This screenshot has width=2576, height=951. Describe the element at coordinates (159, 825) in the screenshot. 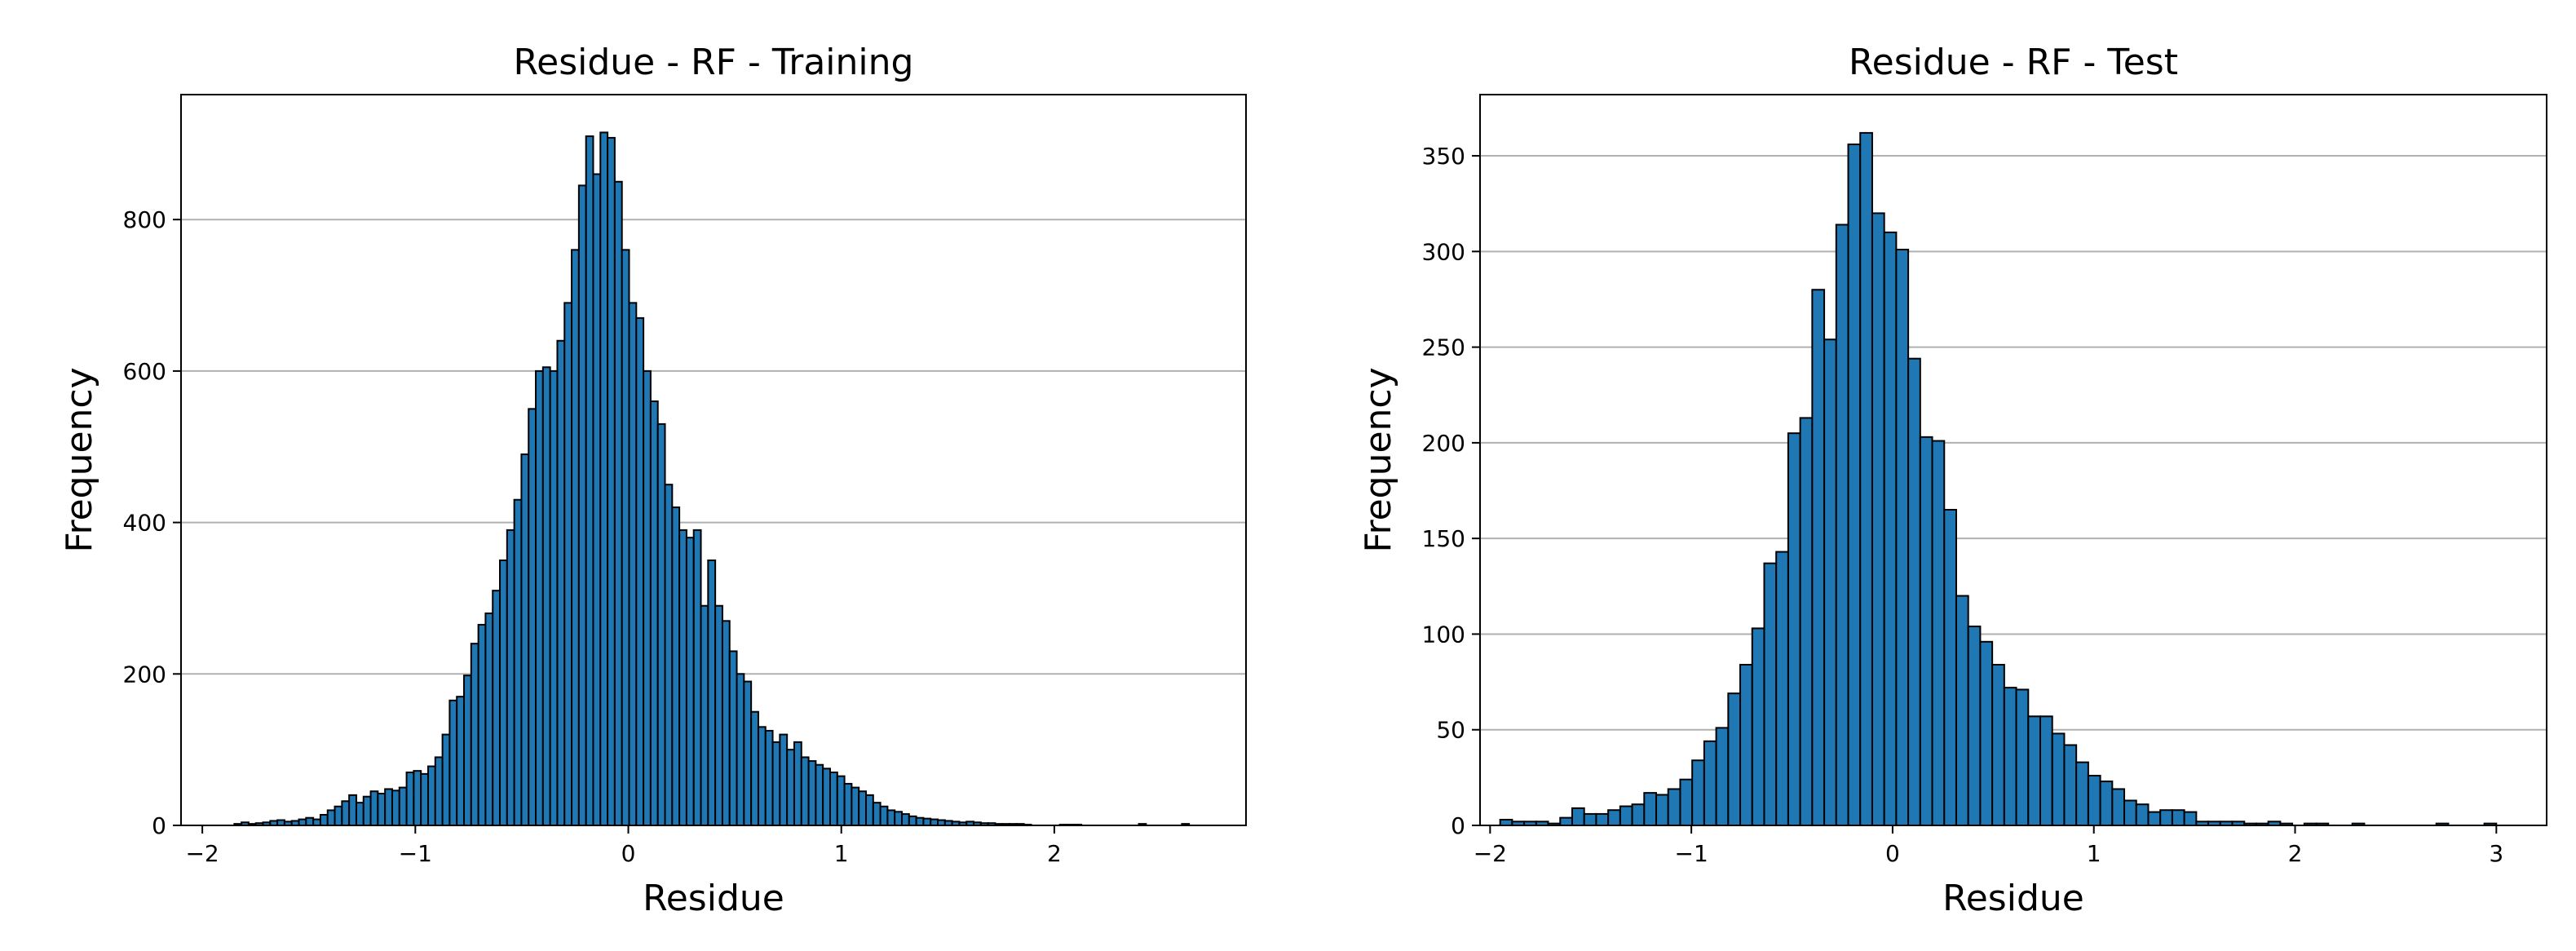

I see `y-tick-label: 0` at that location.